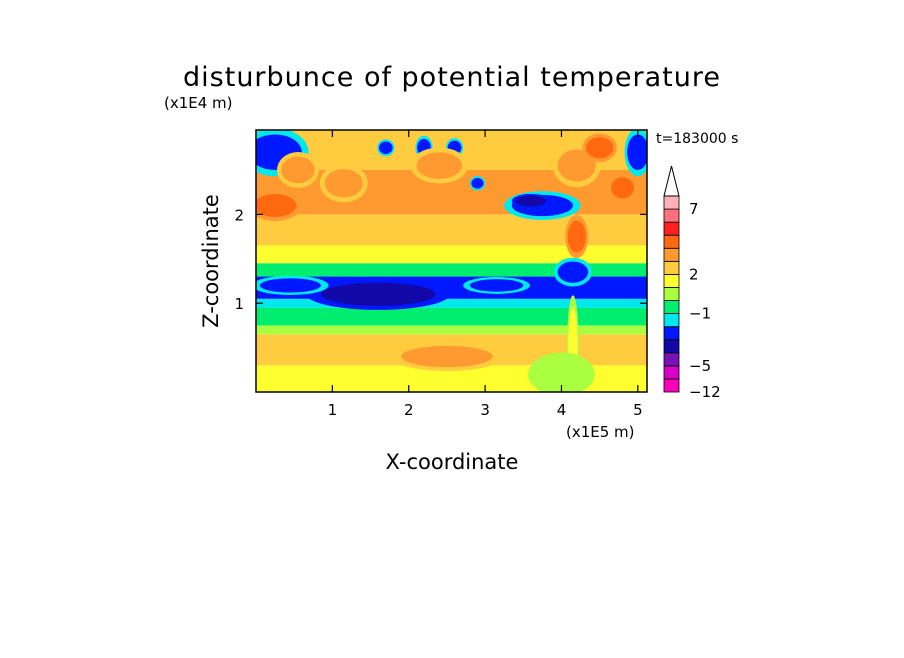 This screenshot has width=904, height=658. I want to click on x-axis-label: X-coordinate, so click(452, 462).